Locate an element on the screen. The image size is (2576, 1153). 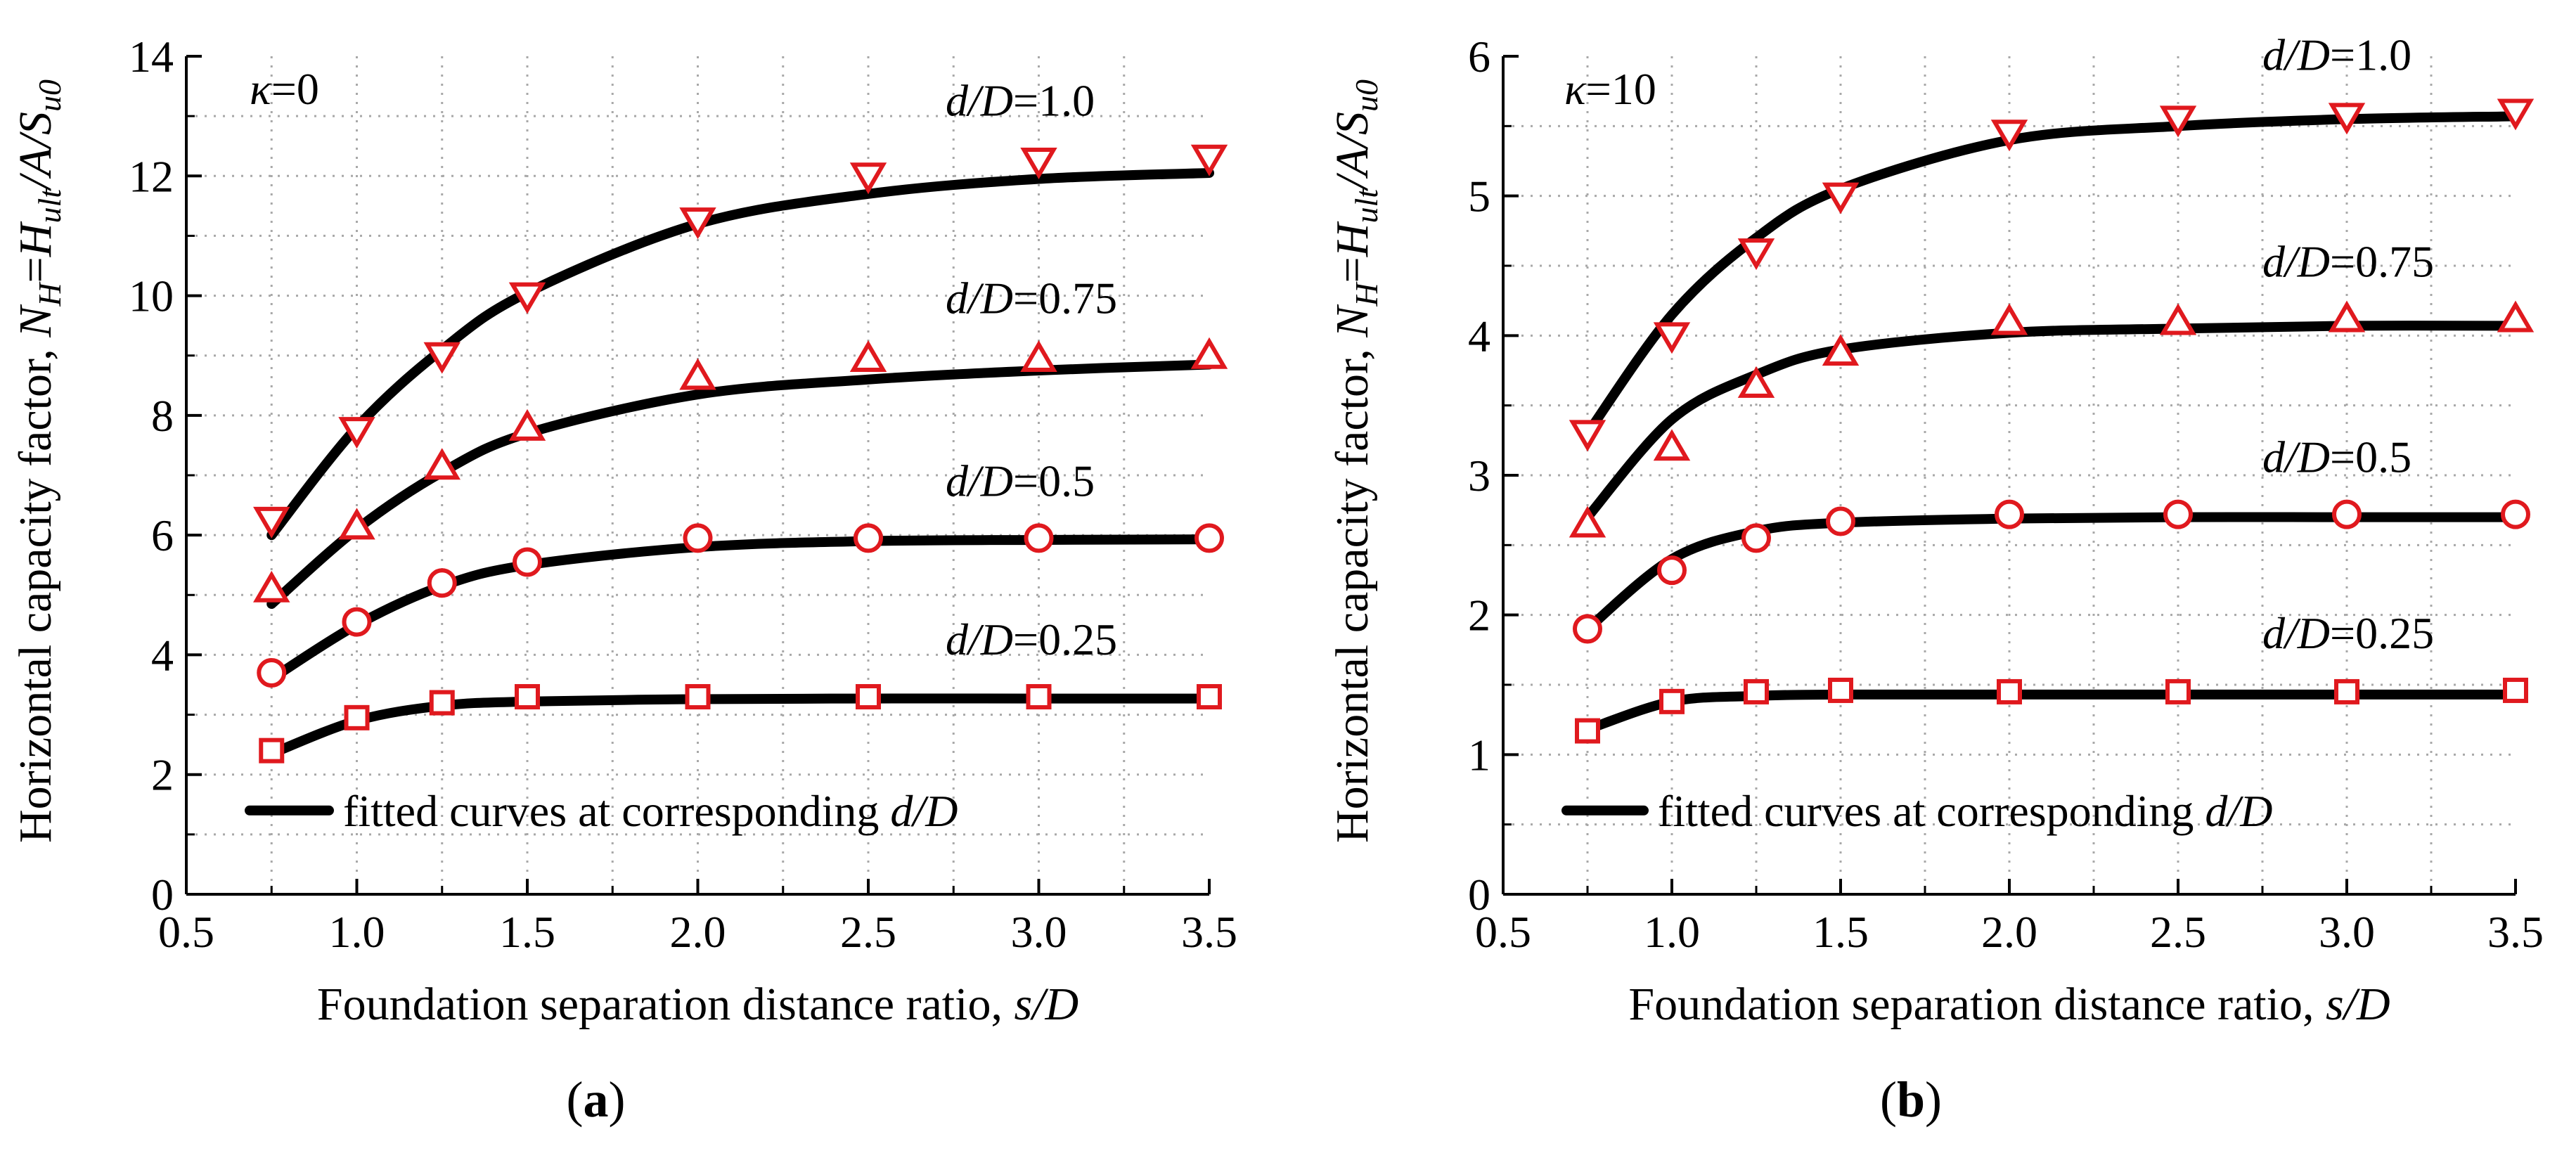
italic-part: s/D is located at coordinates (1046, 1004).